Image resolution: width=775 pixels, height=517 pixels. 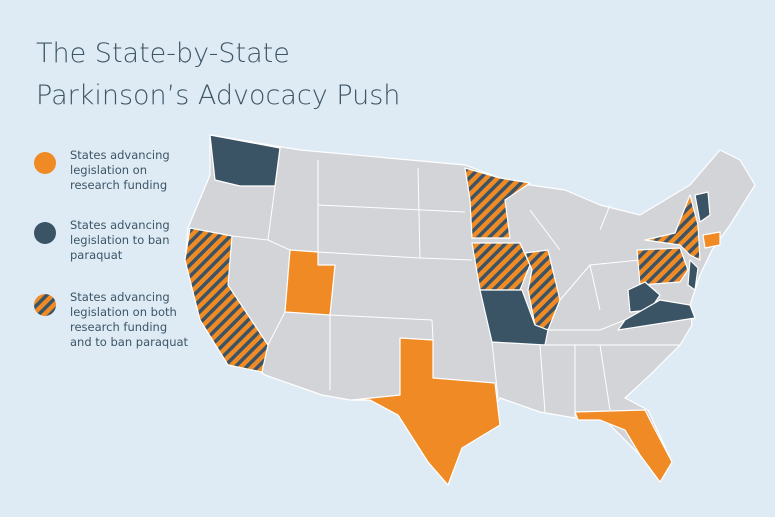 What do you see at coordinates (96, 255) in the screenshot?
I see `legend-text: paraquat` at bounding box center [96, 255].